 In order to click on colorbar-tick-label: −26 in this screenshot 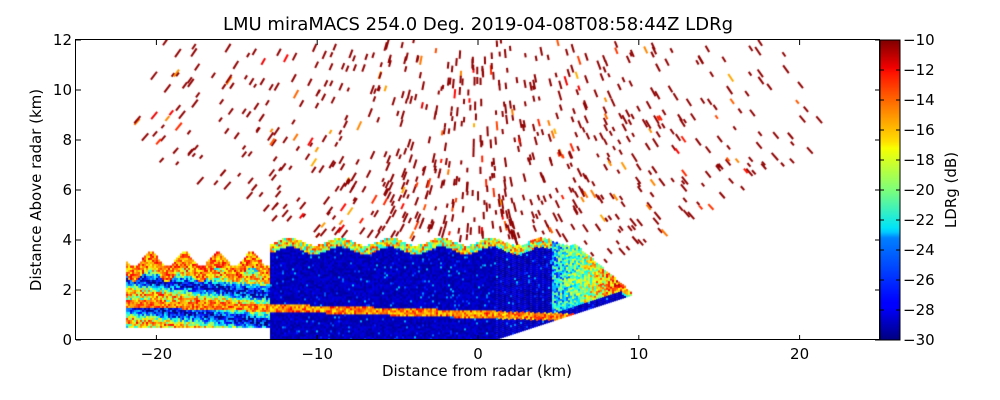, I will do `click(919, 280)`.